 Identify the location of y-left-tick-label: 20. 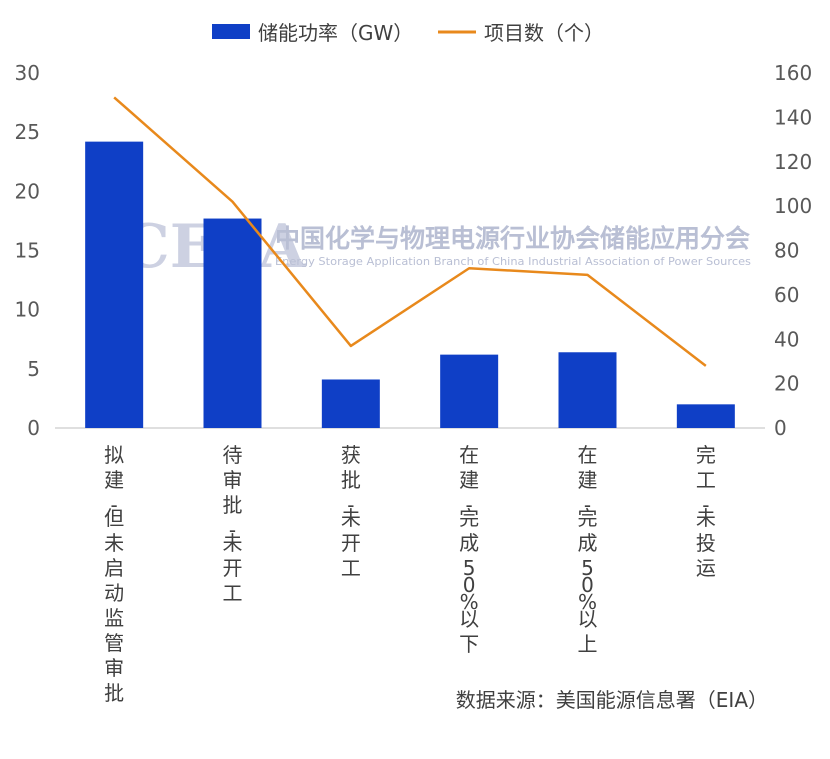
(27, 191).